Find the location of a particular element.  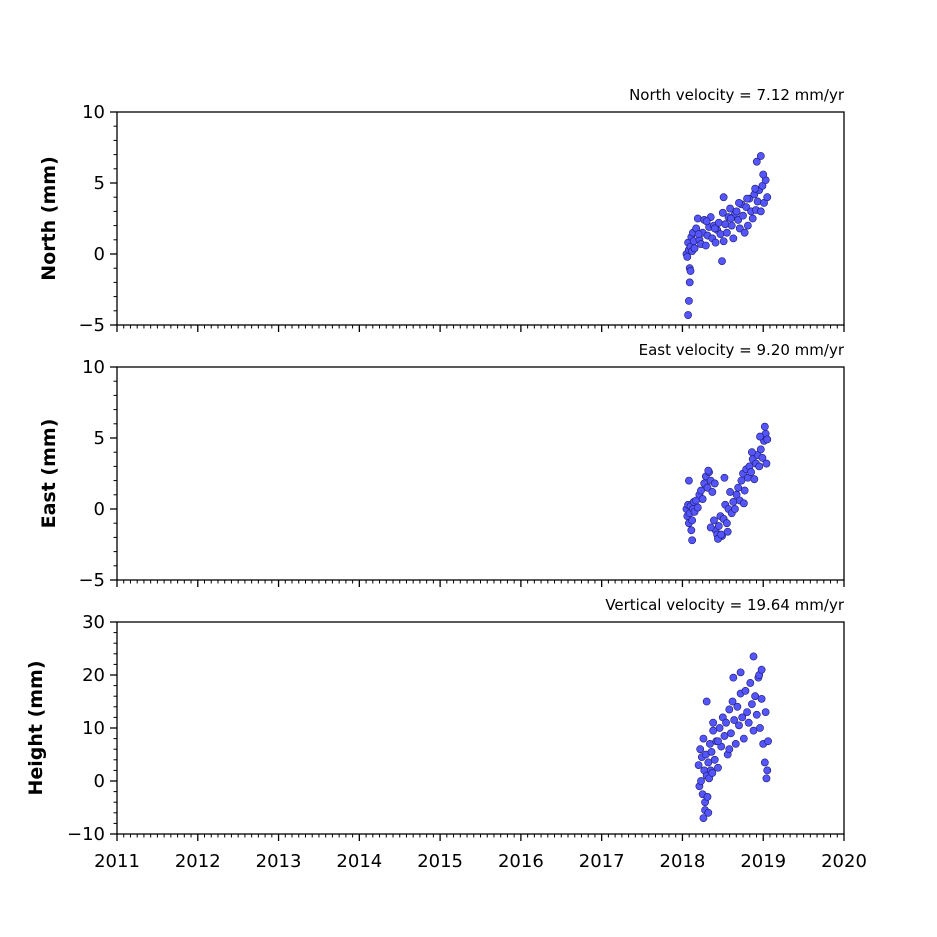

height-y-tick-label: 0 is located at coordinates (99, 781).